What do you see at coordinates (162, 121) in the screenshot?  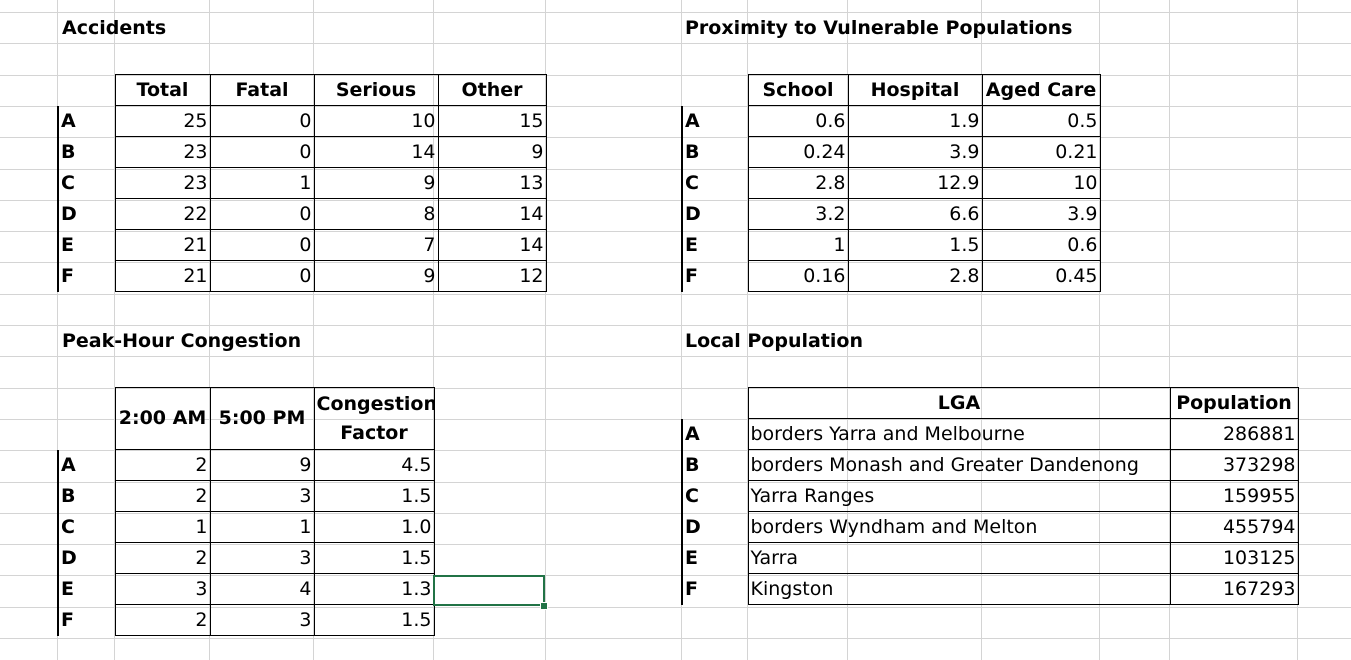 I see `data-cell: 25` at bounding box center [162, 121].